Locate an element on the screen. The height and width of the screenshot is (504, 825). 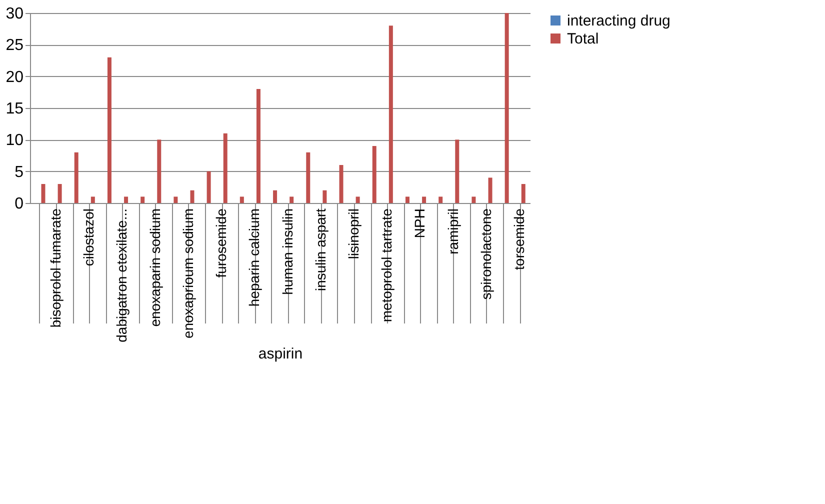
x-tick-label: human insulin is located at coordinates (287, 251).